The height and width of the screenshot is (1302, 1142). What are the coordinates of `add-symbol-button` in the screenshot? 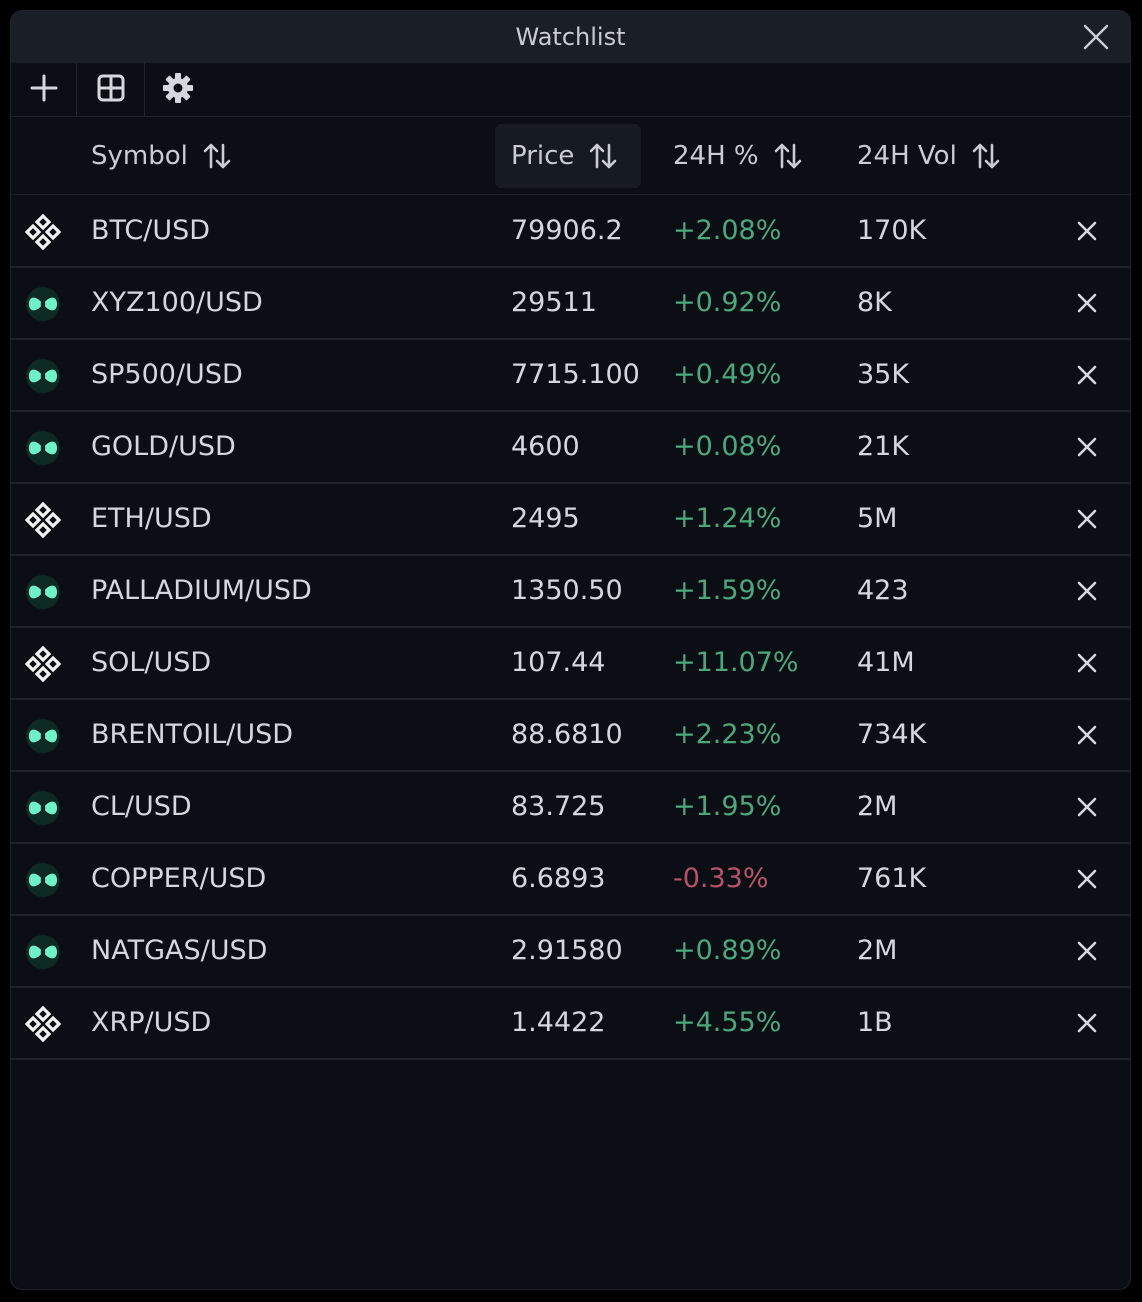 It's located at (44, 89).